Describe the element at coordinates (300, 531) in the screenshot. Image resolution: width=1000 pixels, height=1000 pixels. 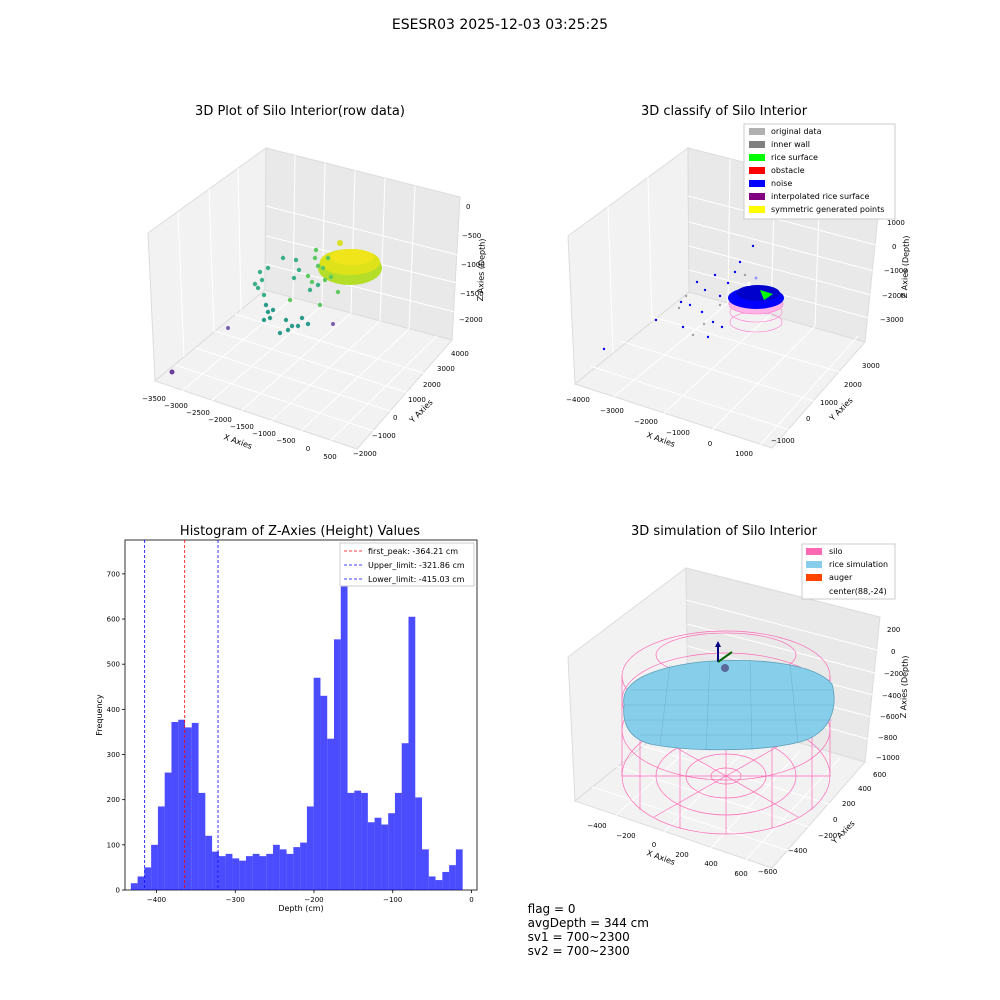
I see `panel3-title: Histogram of Z-Axies (Height) Values` at that location.